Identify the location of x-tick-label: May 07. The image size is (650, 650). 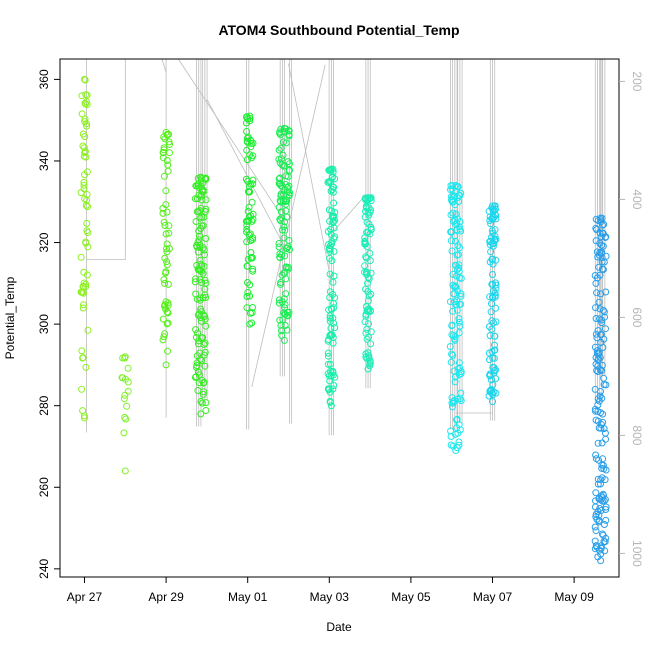
(493, 597).